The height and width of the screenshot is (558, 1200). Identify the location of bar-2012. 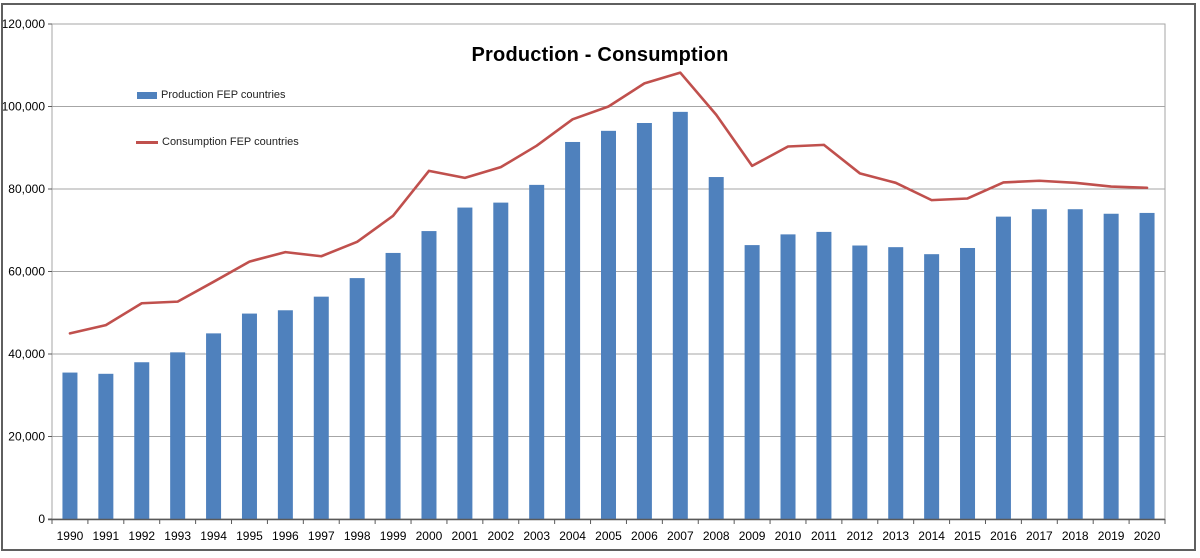
(860, 382).